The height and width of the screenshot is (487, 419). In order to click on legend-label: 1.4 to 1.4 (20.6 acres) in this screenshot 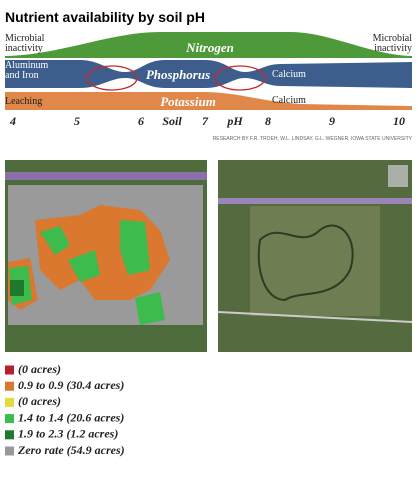, I will do `click(71, 417)`.